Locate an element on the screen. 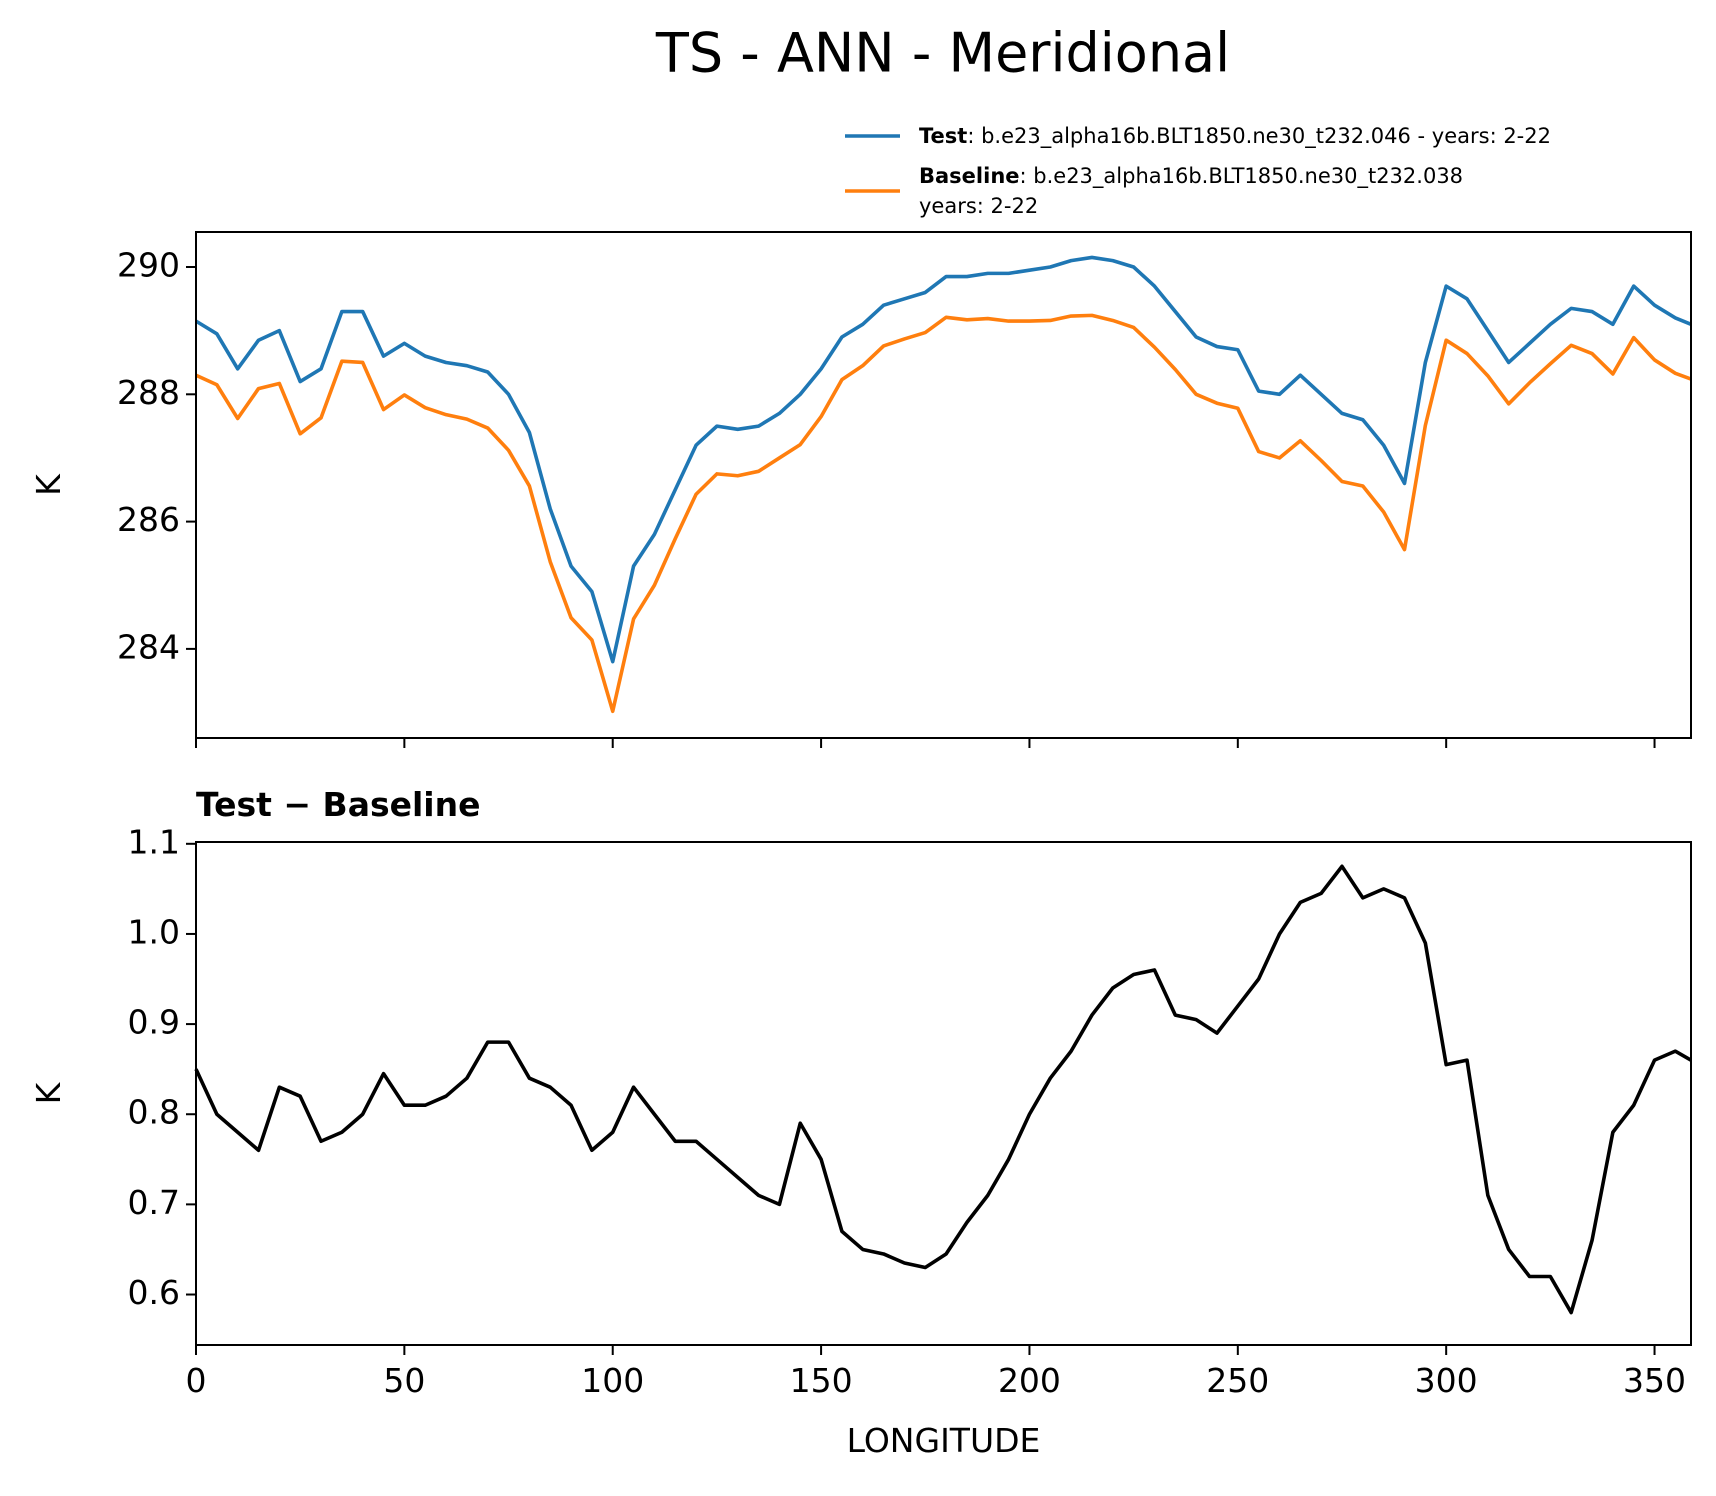  axes-title: Test − Baseline is located at coordinates (338, 804).